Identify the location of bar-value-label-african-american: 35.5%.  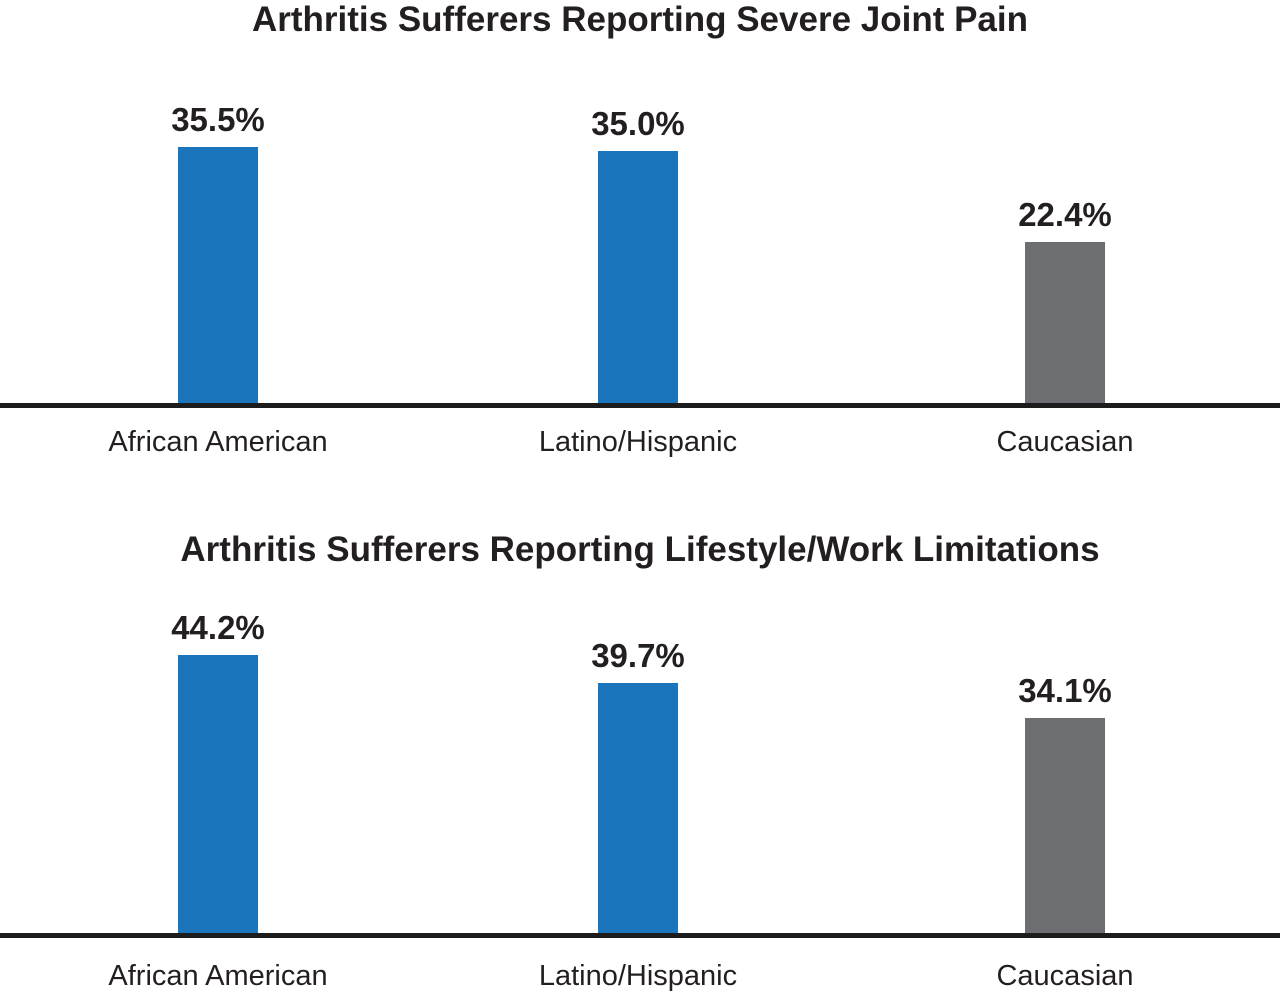
(218, 119).